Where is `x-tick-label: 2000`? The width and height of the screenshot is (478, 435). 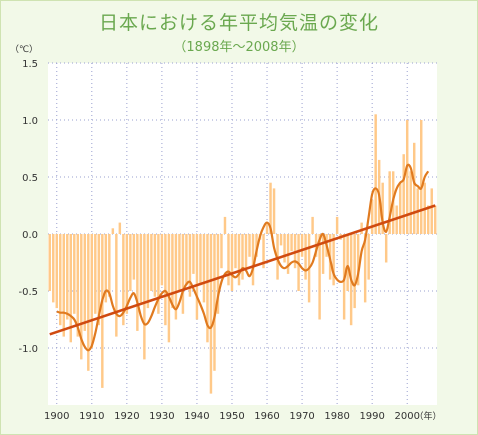
x-tick-label: 2000 is located at coordinates (406, 416).